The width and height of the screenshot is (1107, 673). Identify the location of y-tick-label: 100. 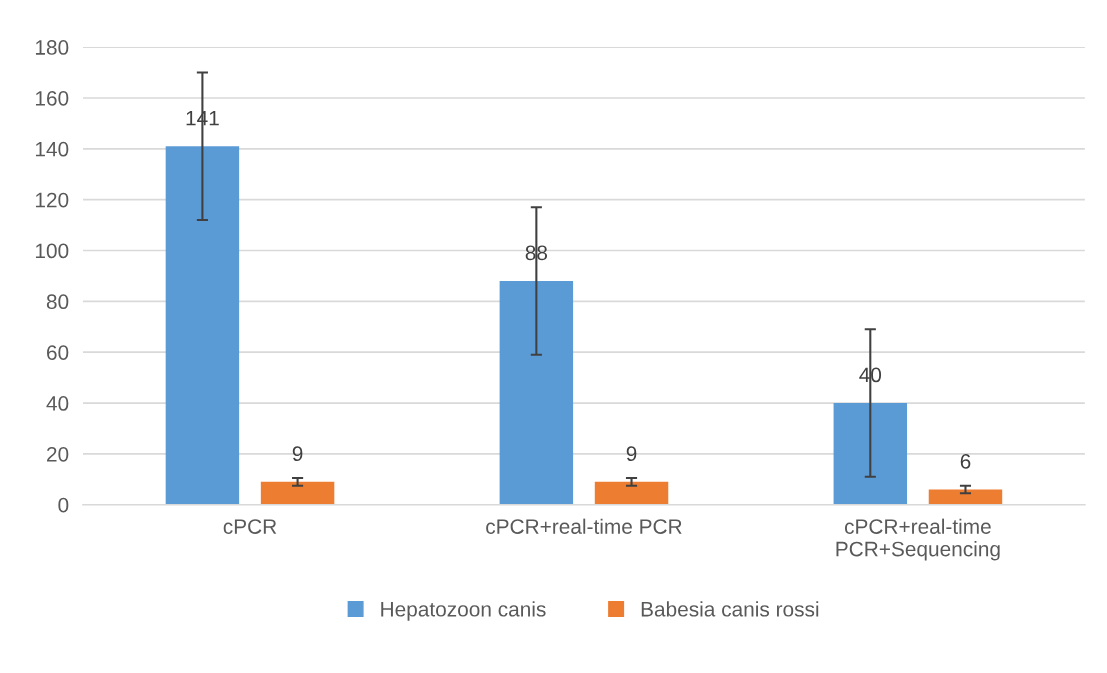
(52, 251).